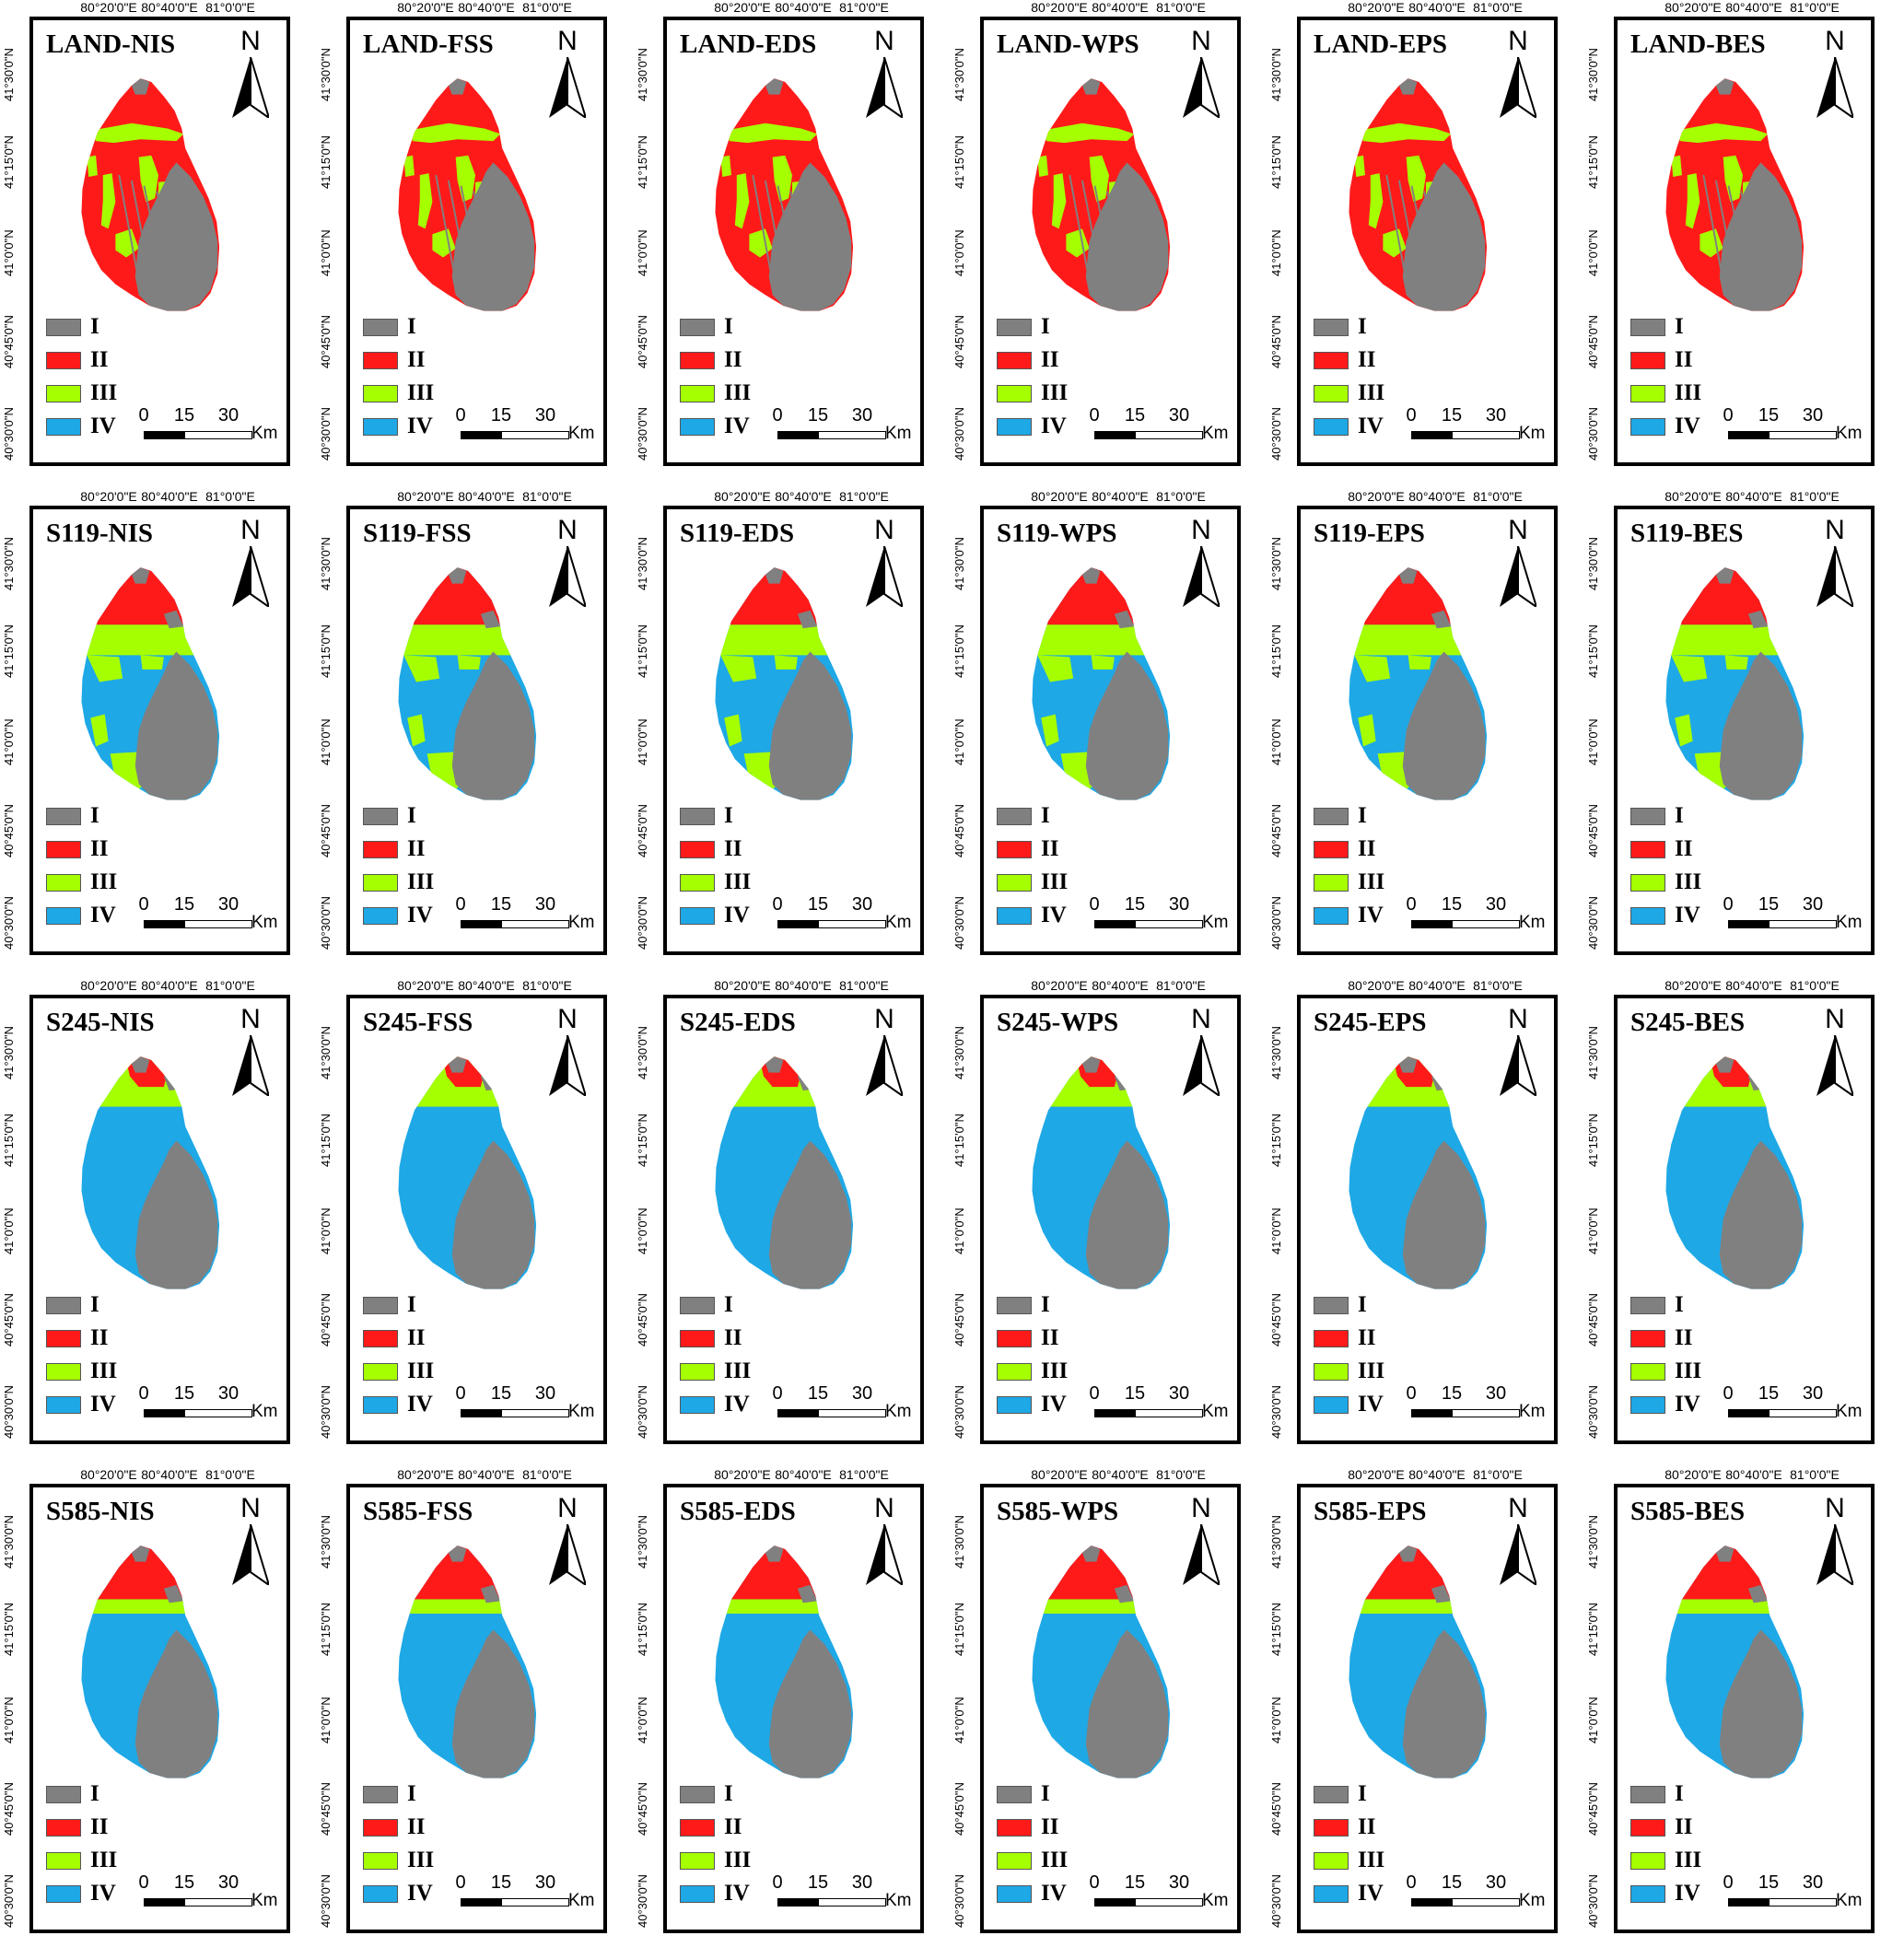  What do you see at coordinates (326, 1412) in the screenshot?
I see `latitude-tick-label: 40°30'0"N` at bounding box center [326, 1412].